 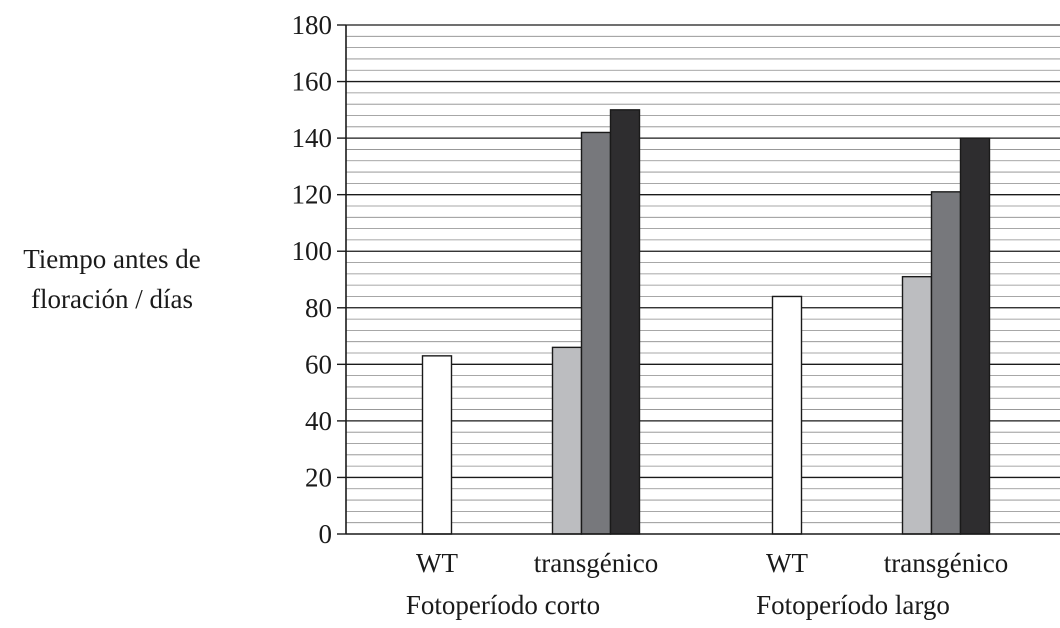 I want to click on y-tick-label: 60, so click(x=318, y=364).